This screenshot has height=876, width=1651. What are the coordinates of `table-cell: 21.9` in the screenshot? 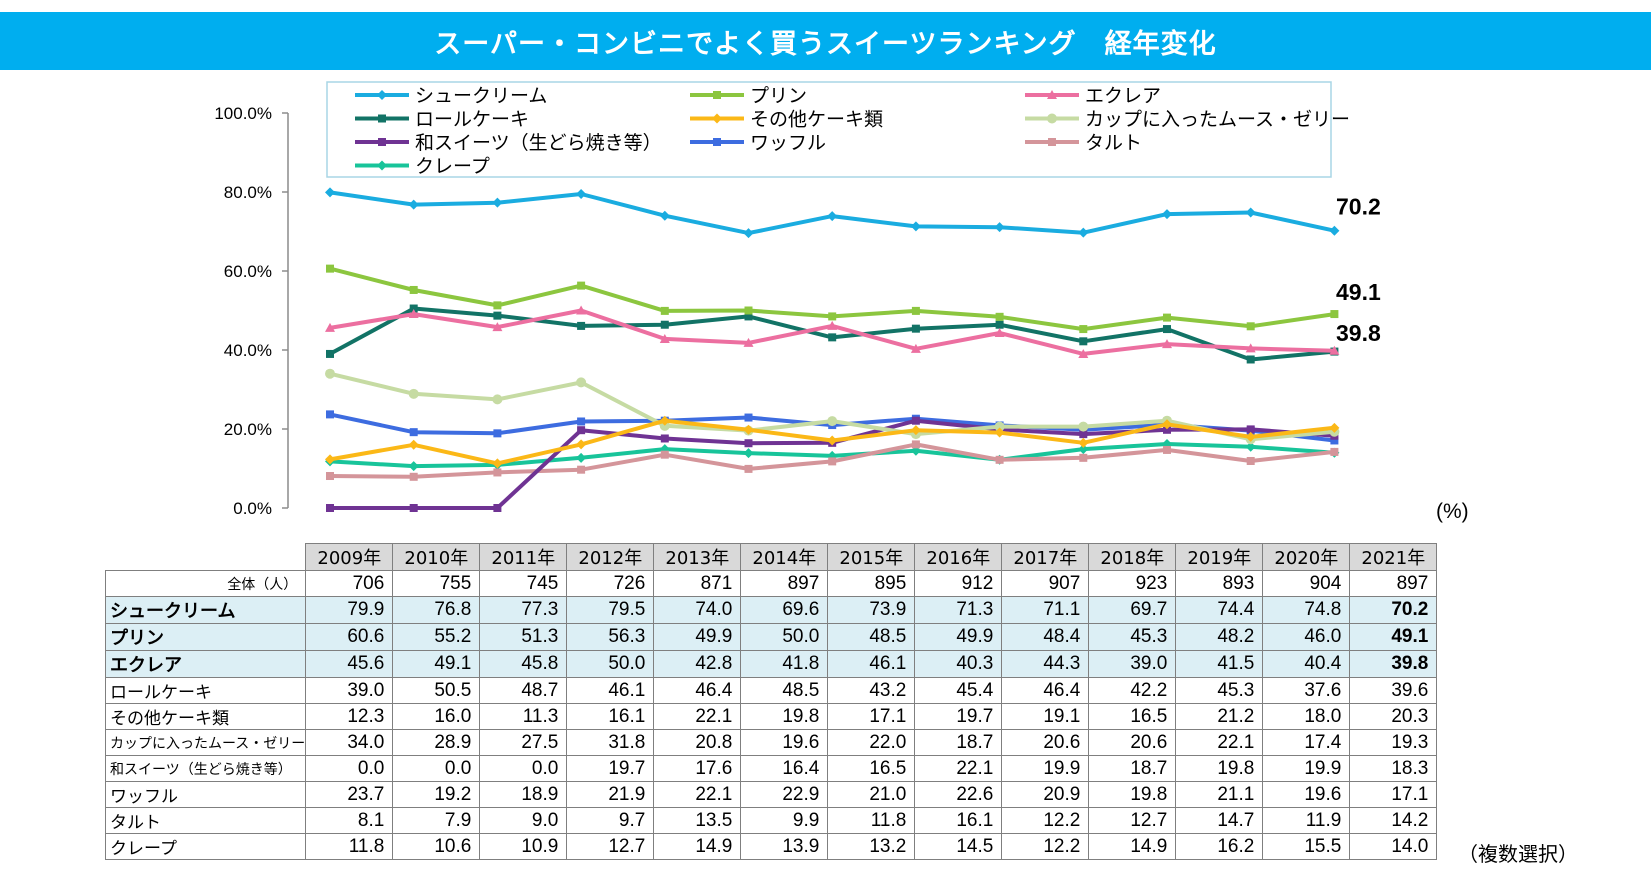 It's located at (610, 794).